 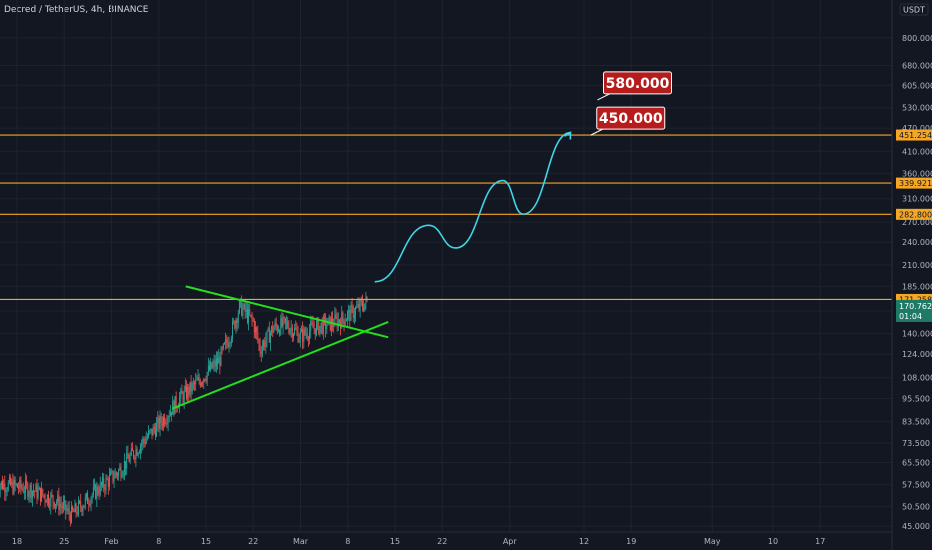 I want to click on triangle-trendlines, so click(x=280, y=347).